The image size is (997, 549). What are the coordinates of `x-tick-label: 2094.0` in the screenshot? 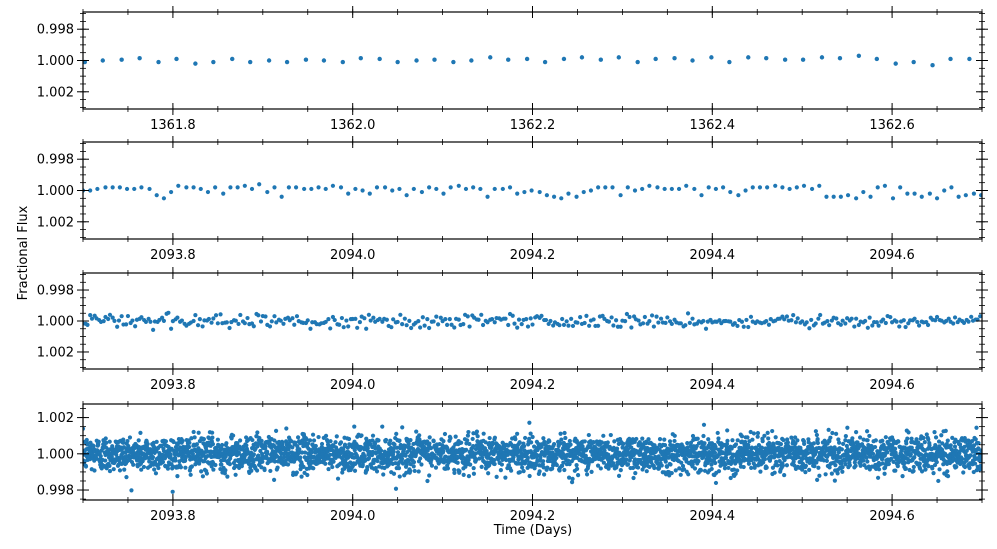 It's located at (353, 516).